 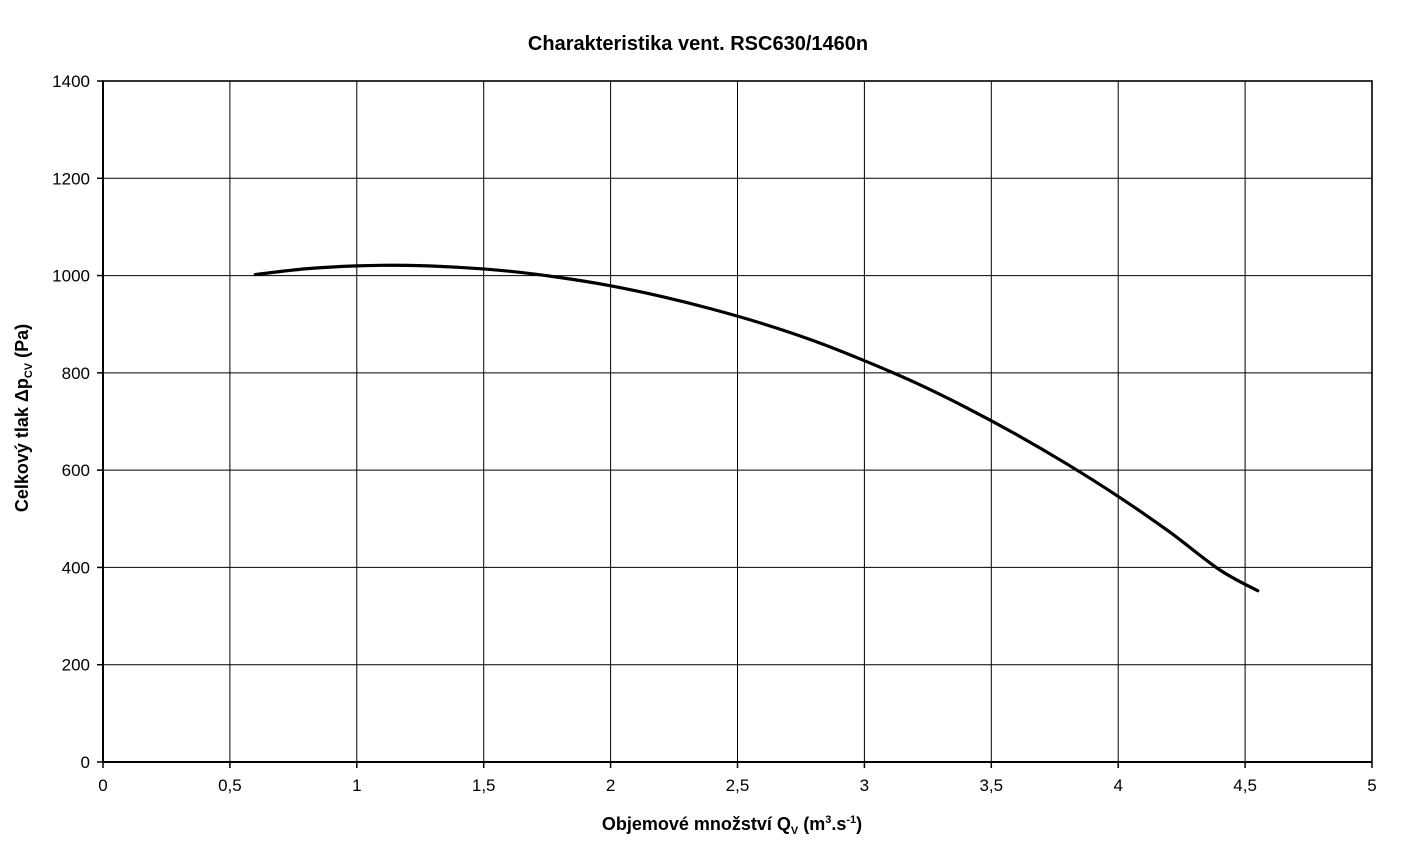 What do you see at coordinates (102, 785) in the screenshot?
I see `x-tick-label: 0` at bounding box center [102, 785].